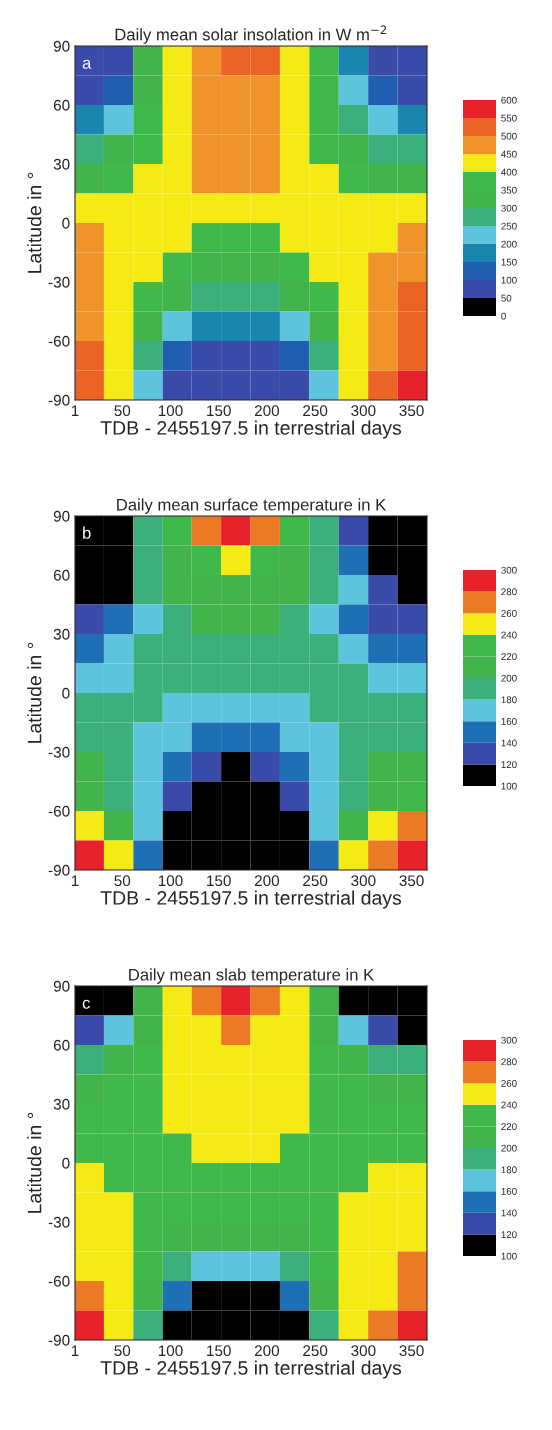  Describe the element at coordinates (251, 34) in the screenshot. I see `chart-title: Daily mean solar insolation in W m$^{−2}$` at that location.